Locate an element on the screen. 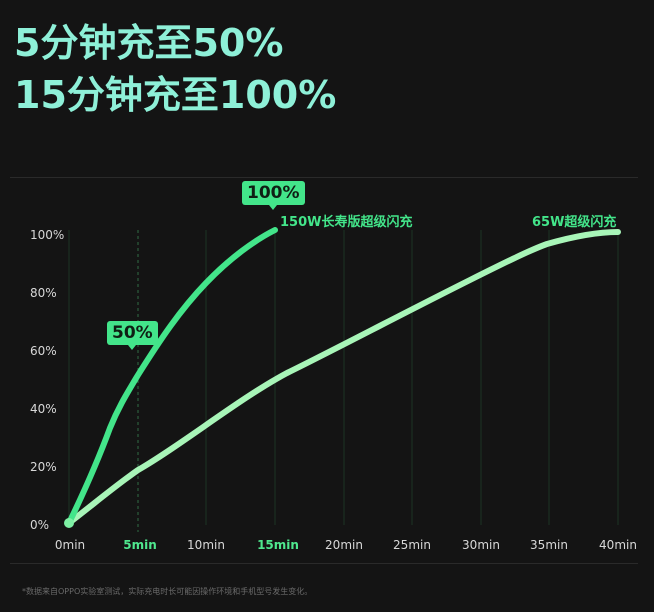  top-divider is located at coordinates (324, 177).